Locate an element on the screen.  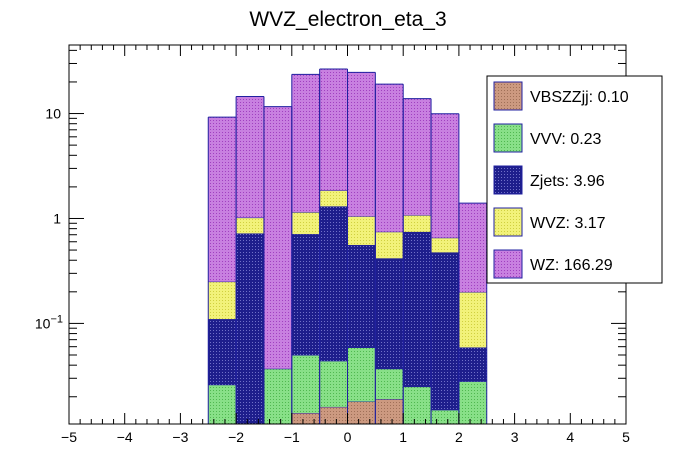
legend-swatch-wvz is located at coordinates (508, 222).